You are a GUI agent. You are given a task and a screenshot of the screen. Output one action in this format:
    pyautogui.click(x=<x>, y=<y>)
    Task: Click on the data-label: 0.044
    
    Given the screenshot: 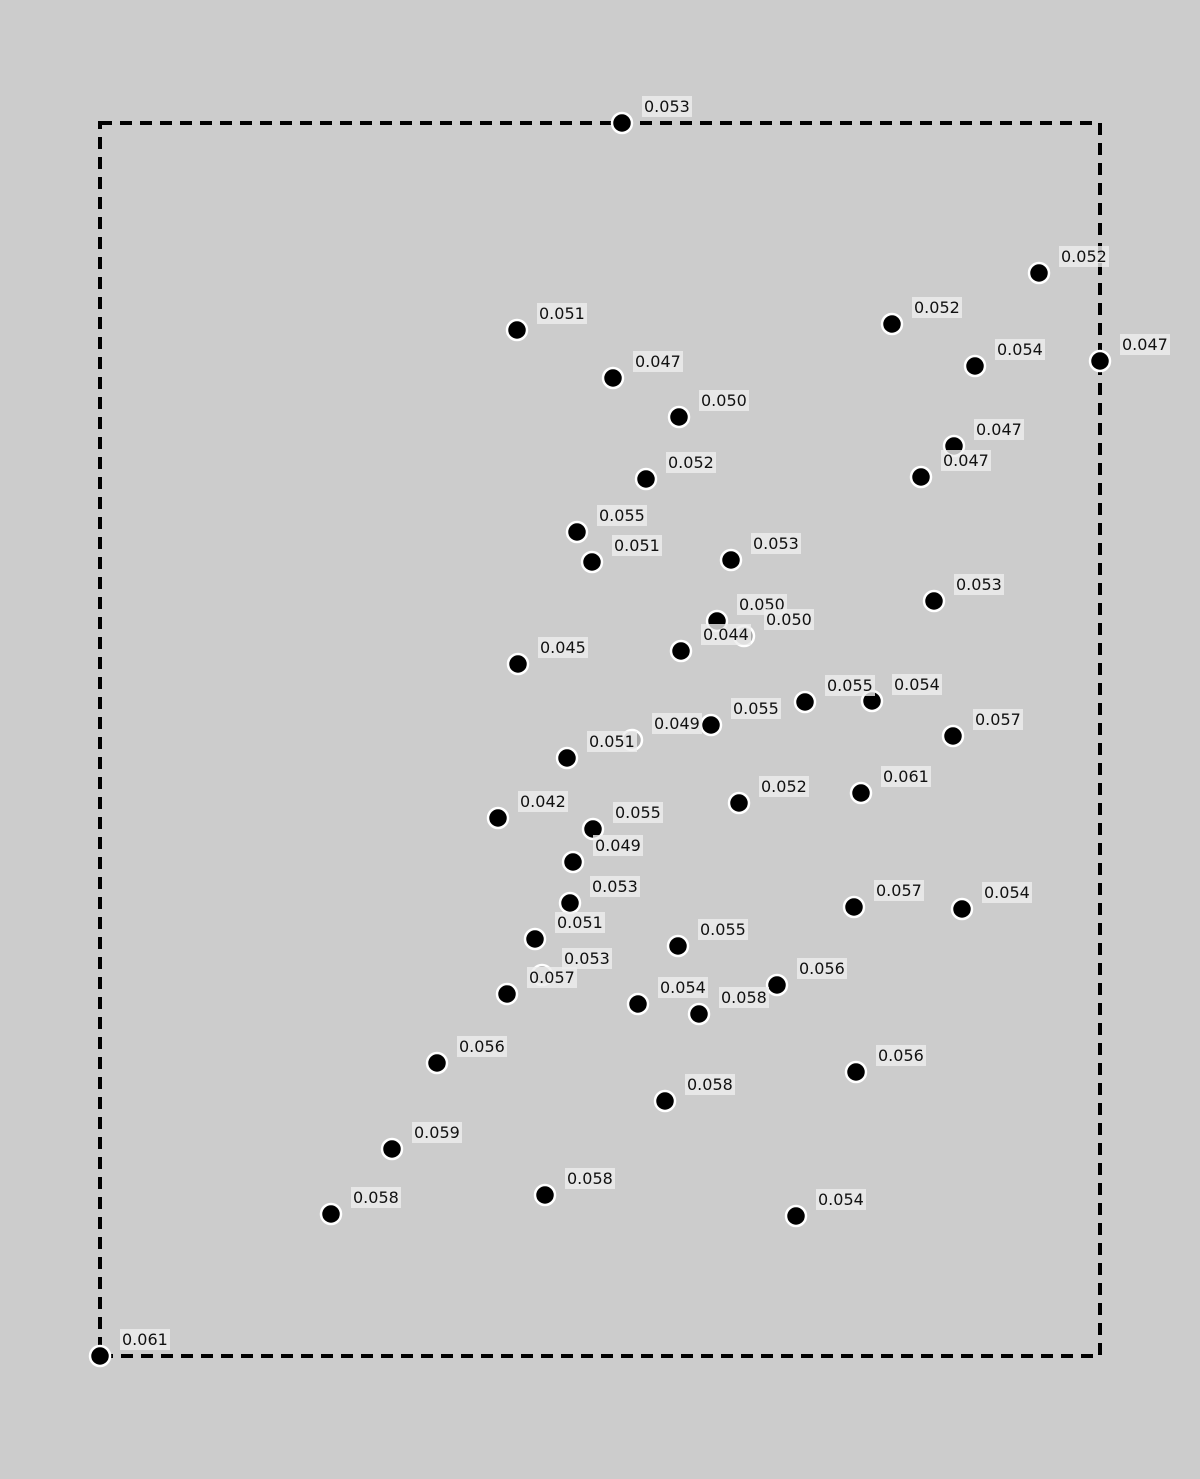 What is the action you would take?
    pyautogui.click(x=726, y=634)
    